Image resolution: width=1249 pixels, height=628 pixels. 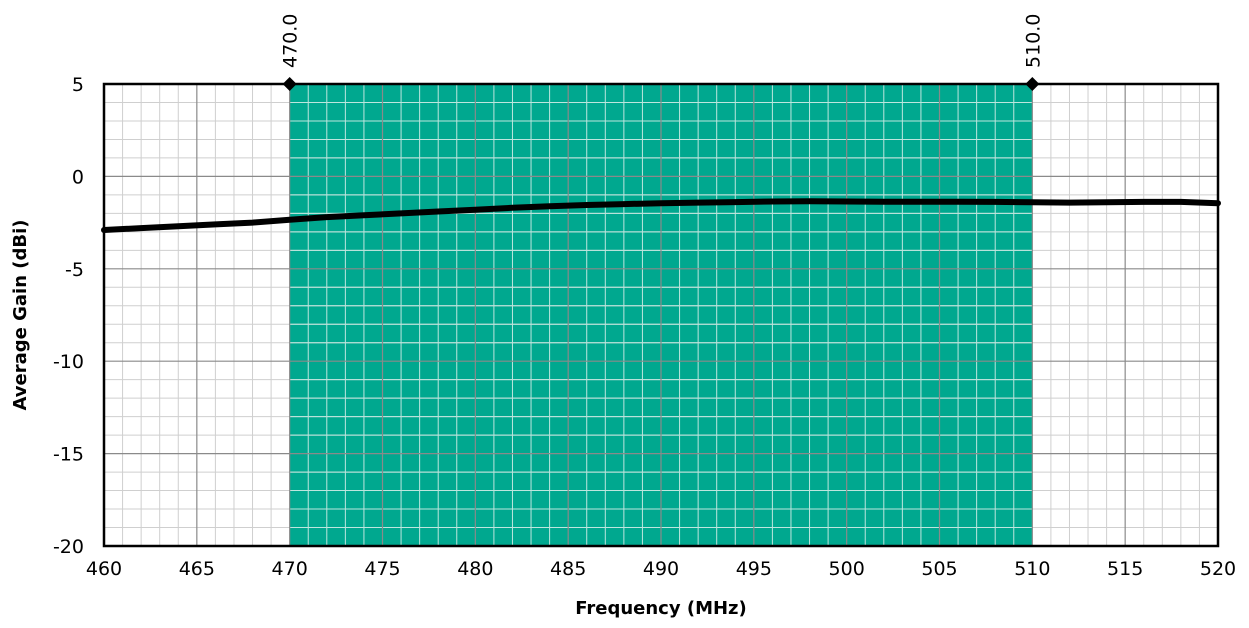 What do you see at coordinates (68, 455) in the screenshot?
I see `y-tick-label: -15` at bounding box center [68, 455].